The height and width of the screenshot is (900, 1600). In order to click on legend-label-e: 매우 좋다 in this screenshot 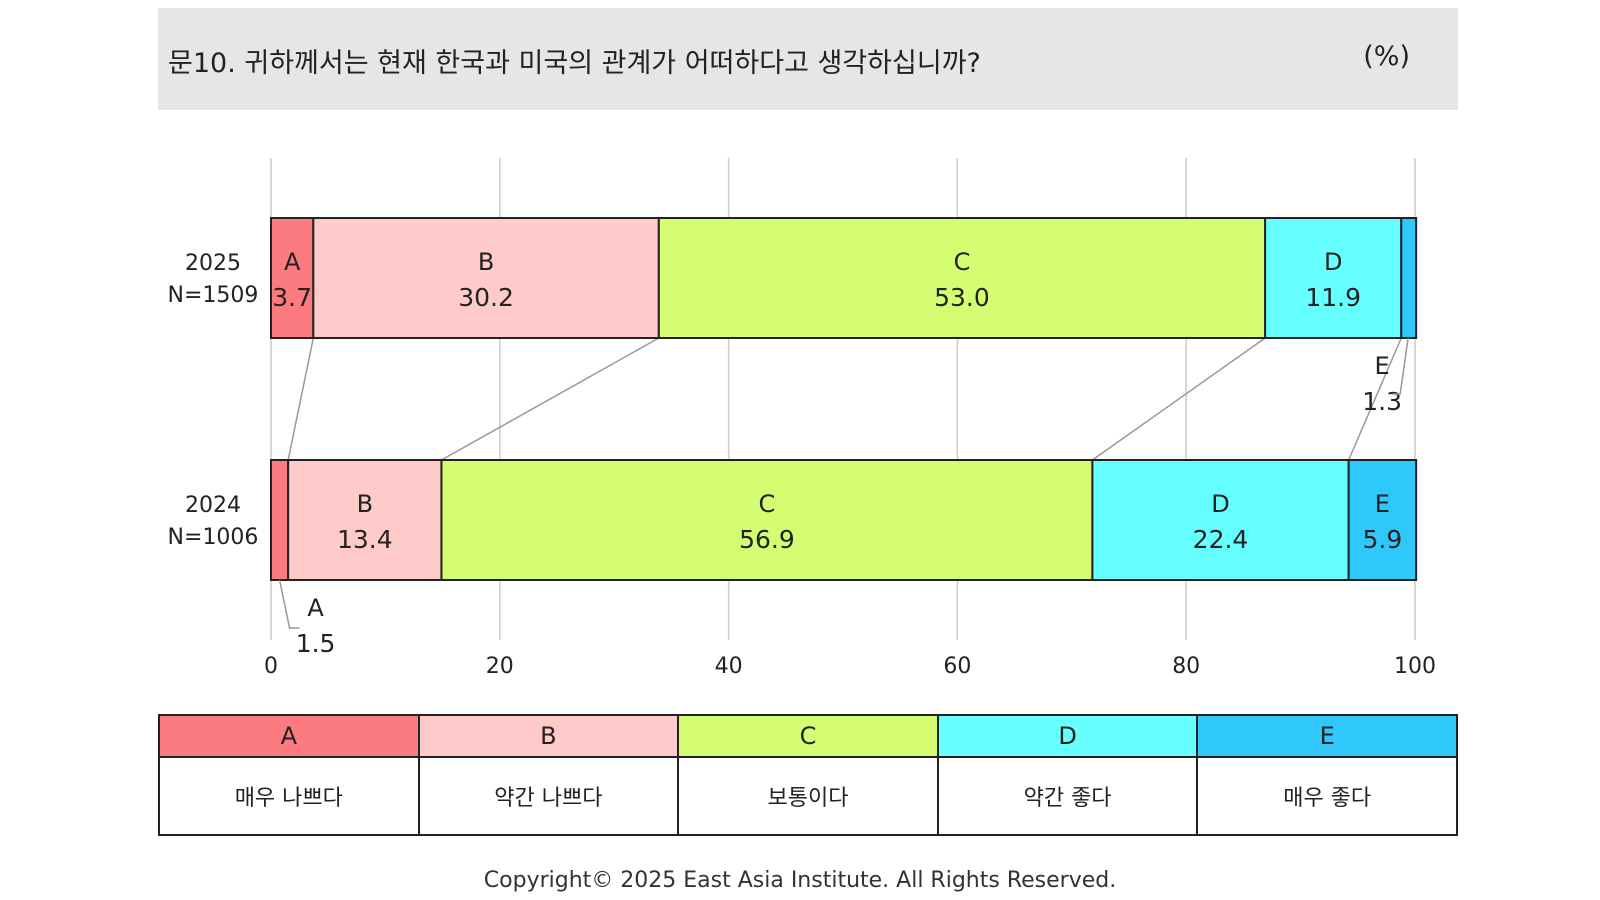, I will do `click(1327, 796)`.